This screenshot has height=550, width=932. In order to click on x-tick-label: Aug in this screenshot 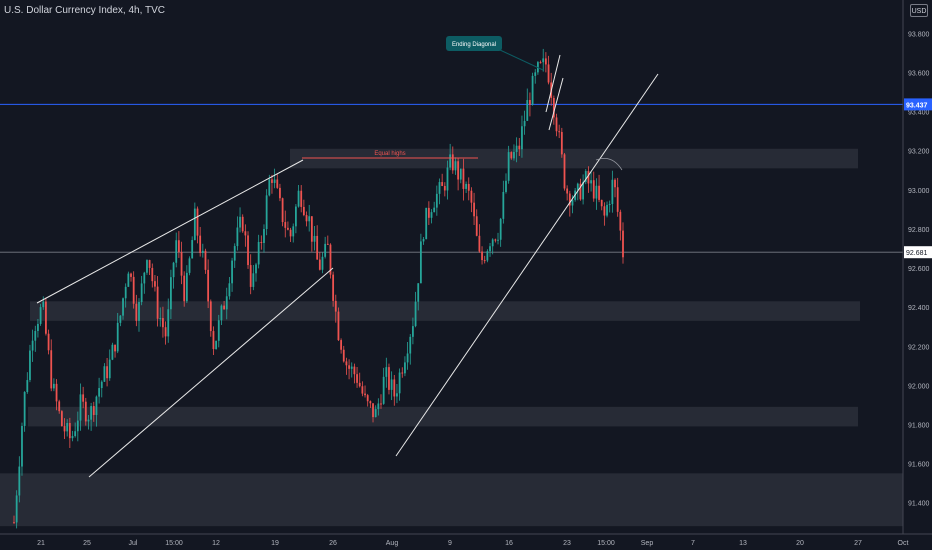, I will do `click(392, 543)`.